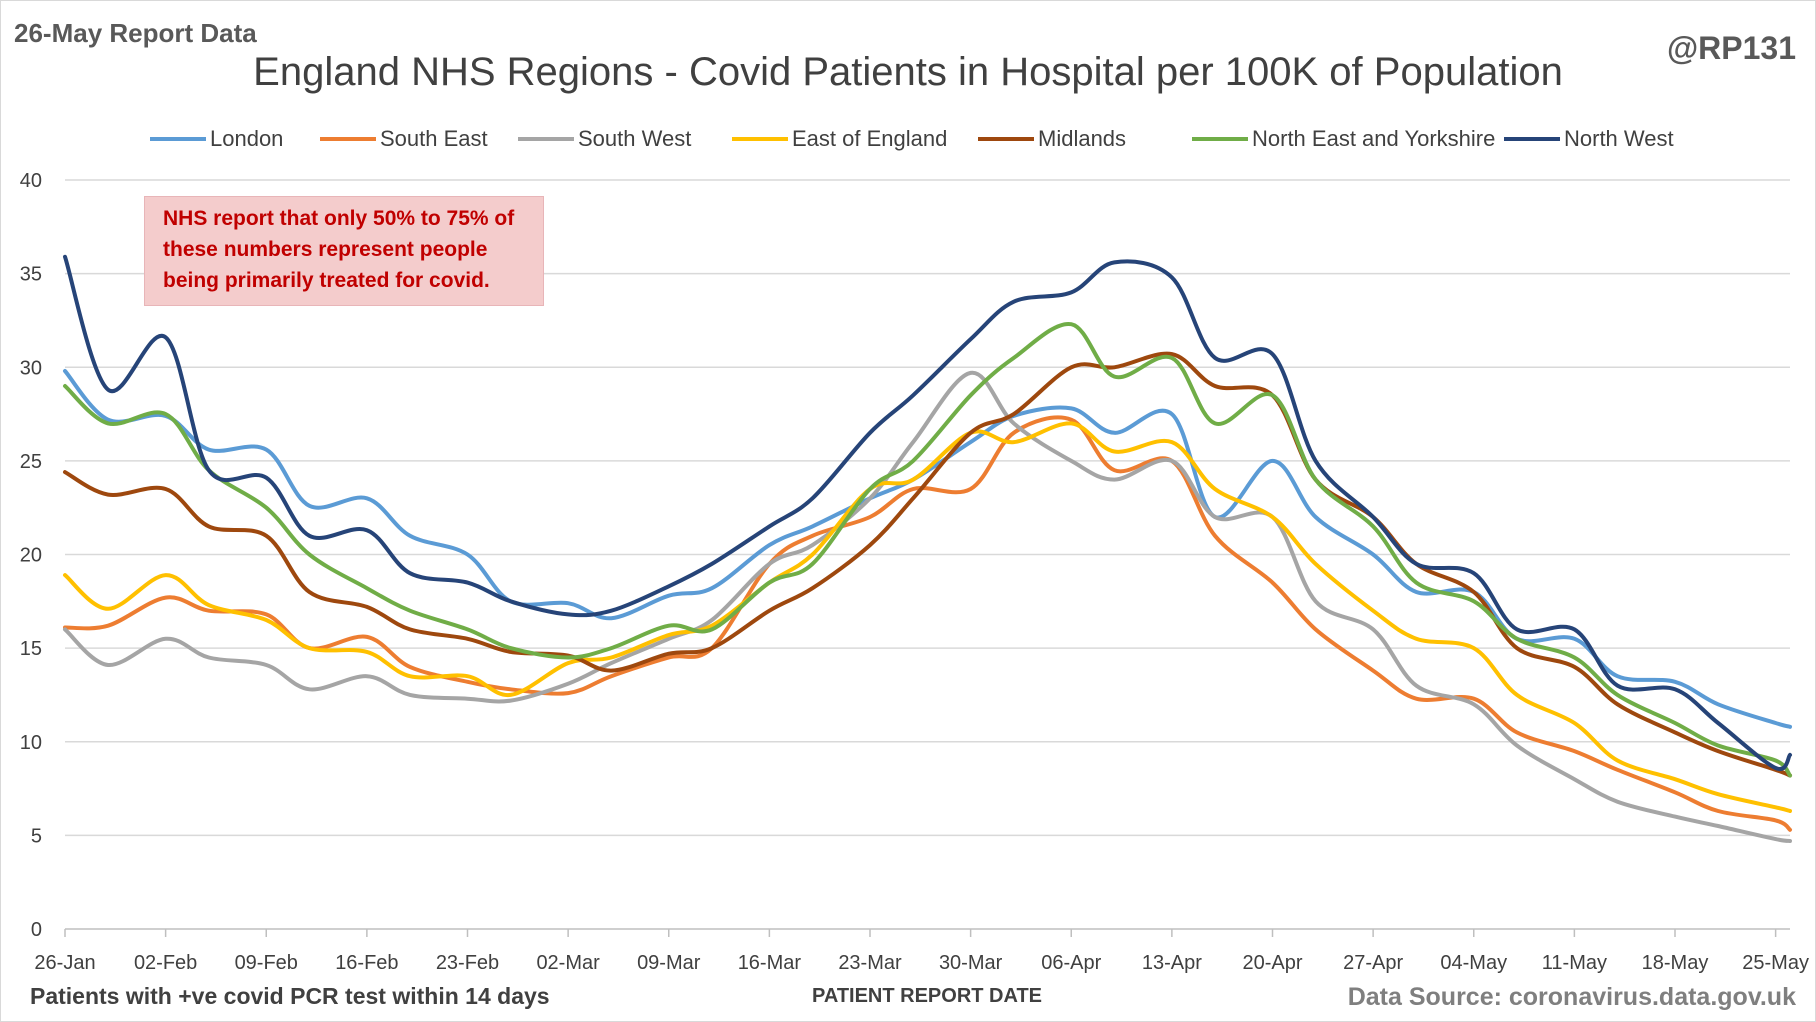  I want to click on legend-item: South East, so click(404, 139).